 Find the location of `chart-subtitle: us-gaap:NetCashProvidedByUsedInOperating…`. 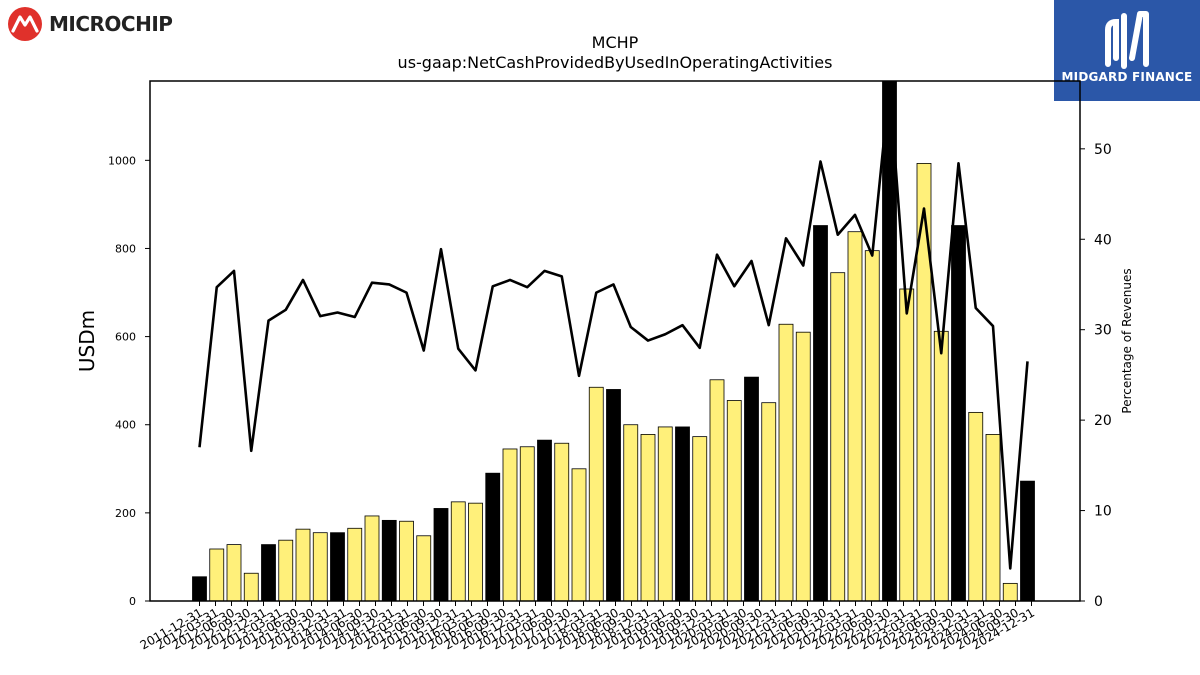

chart-subtitle: us-gaap:NetCashProvidedByUsedInOperating… is located at coordinates (615, 62).